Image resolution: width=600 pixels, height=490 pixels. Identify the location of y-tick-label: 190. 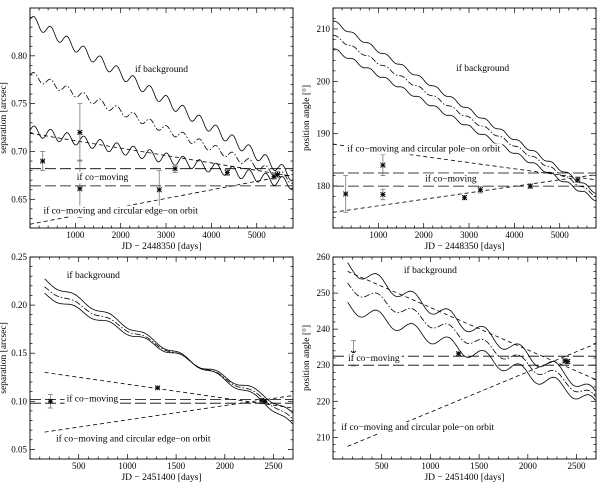
(324, 134).